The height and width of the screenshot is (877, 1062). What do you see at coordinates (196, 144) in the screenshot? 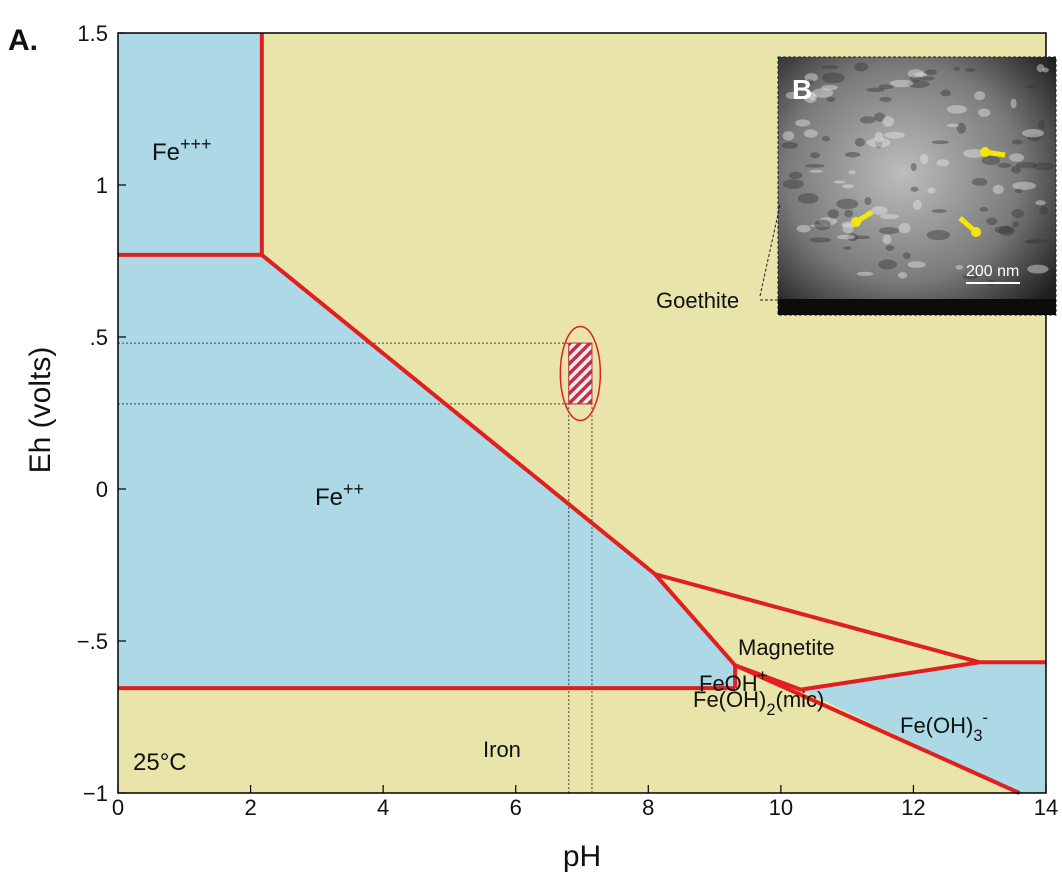
I see `label-sup: +++` at bounding box center [196, 144].